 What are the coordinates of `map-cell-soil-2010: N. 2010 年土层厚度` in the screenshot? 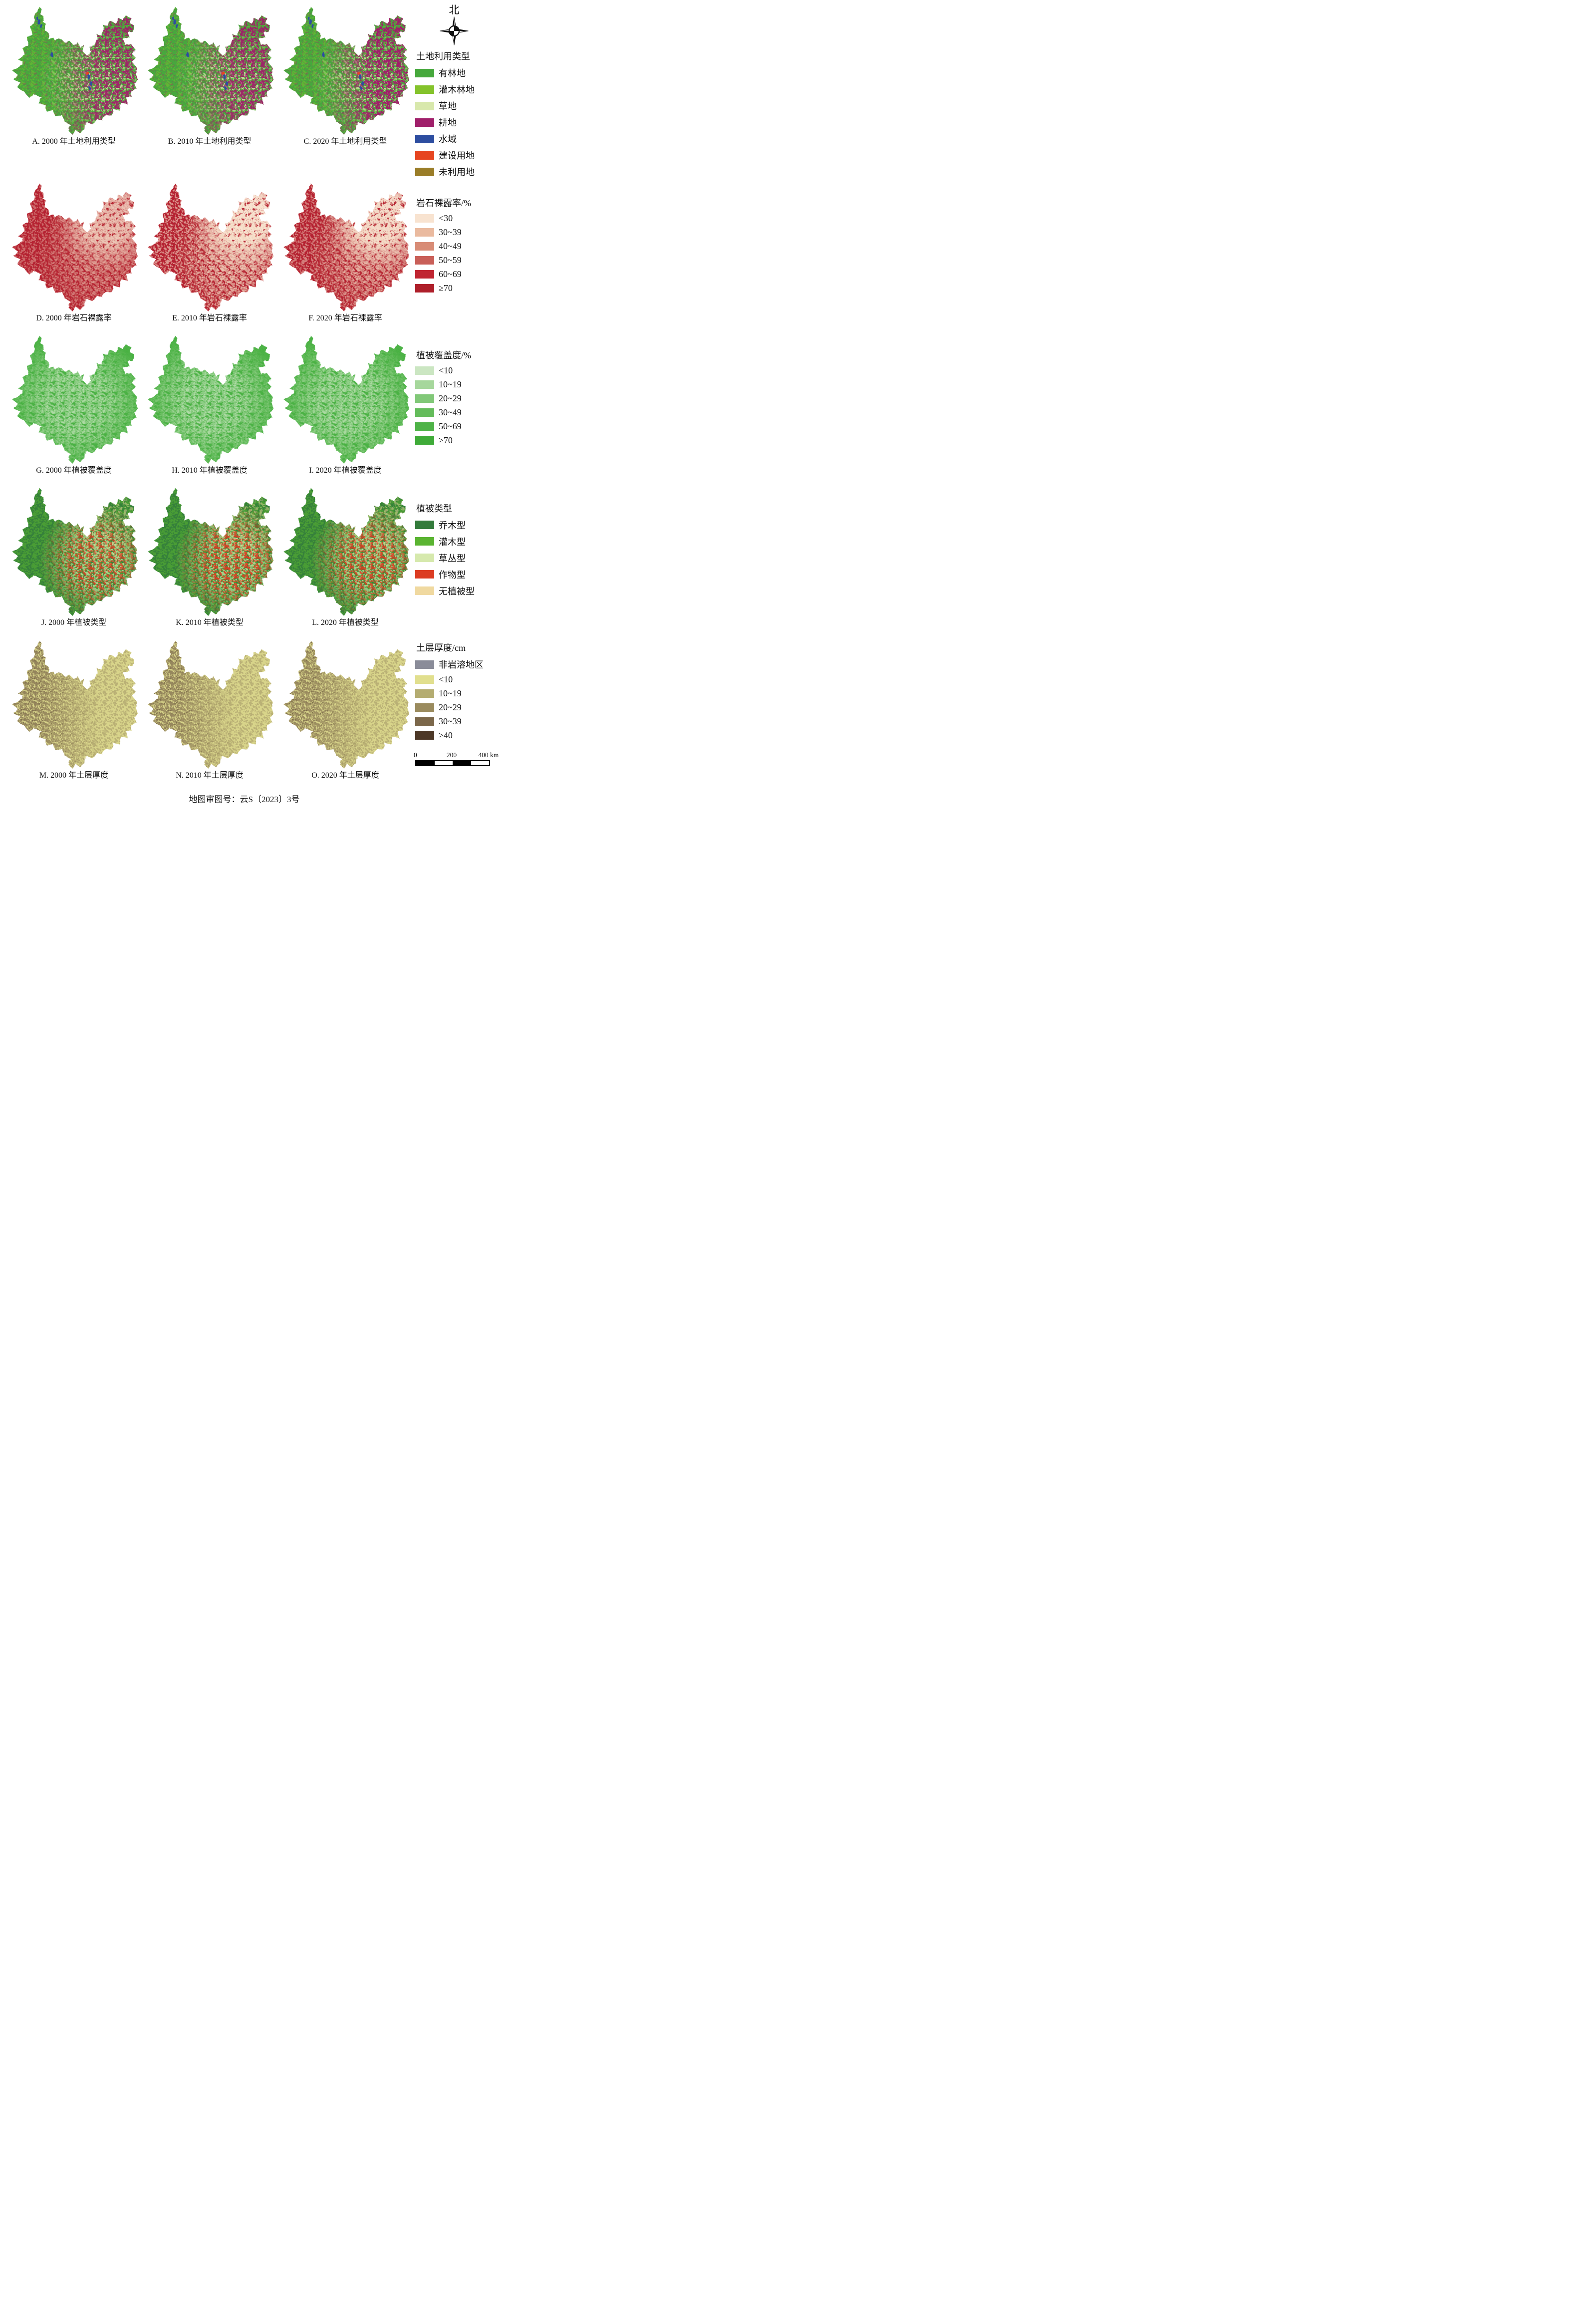 It's located at (210, 715).